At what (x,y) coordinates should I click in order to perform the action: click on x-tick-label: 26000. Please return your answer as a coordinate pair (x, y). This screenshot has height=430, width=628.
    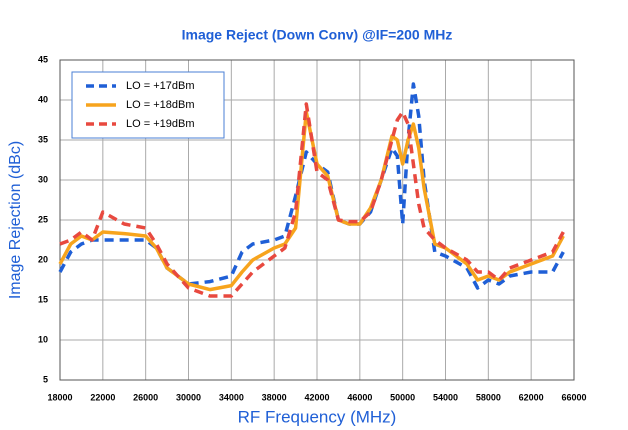
    Looking at the image, I should click on (145, 397).